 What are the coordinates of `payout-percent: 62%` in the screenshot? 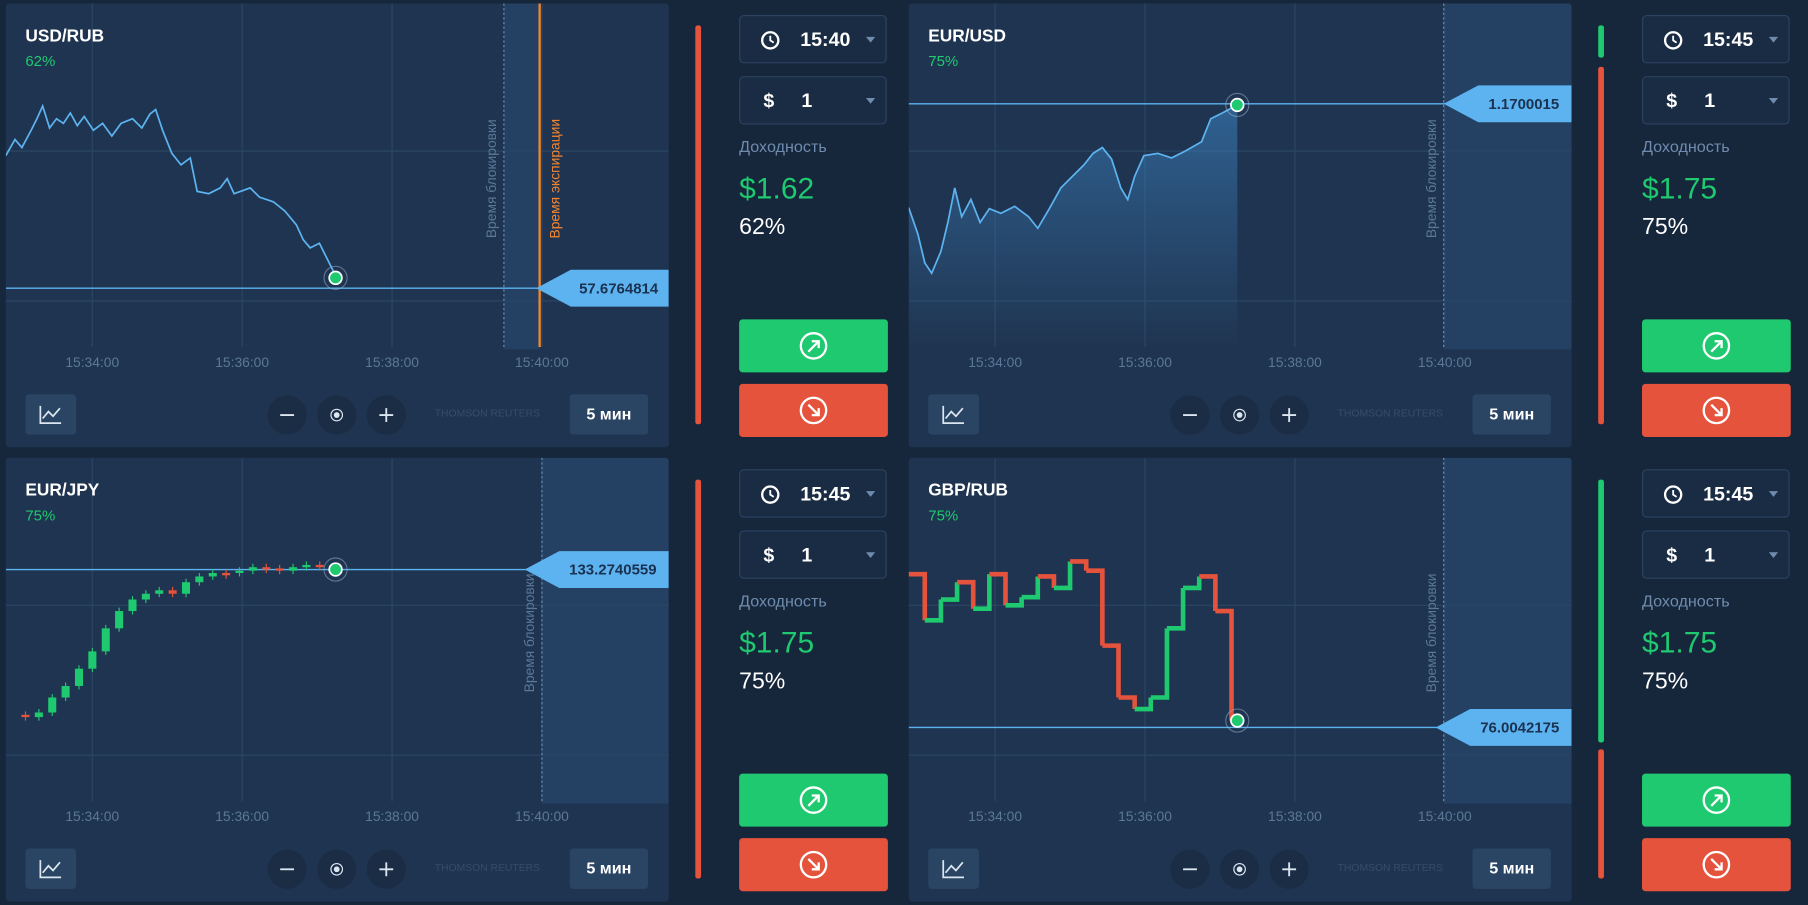 It's located at (762, 227).